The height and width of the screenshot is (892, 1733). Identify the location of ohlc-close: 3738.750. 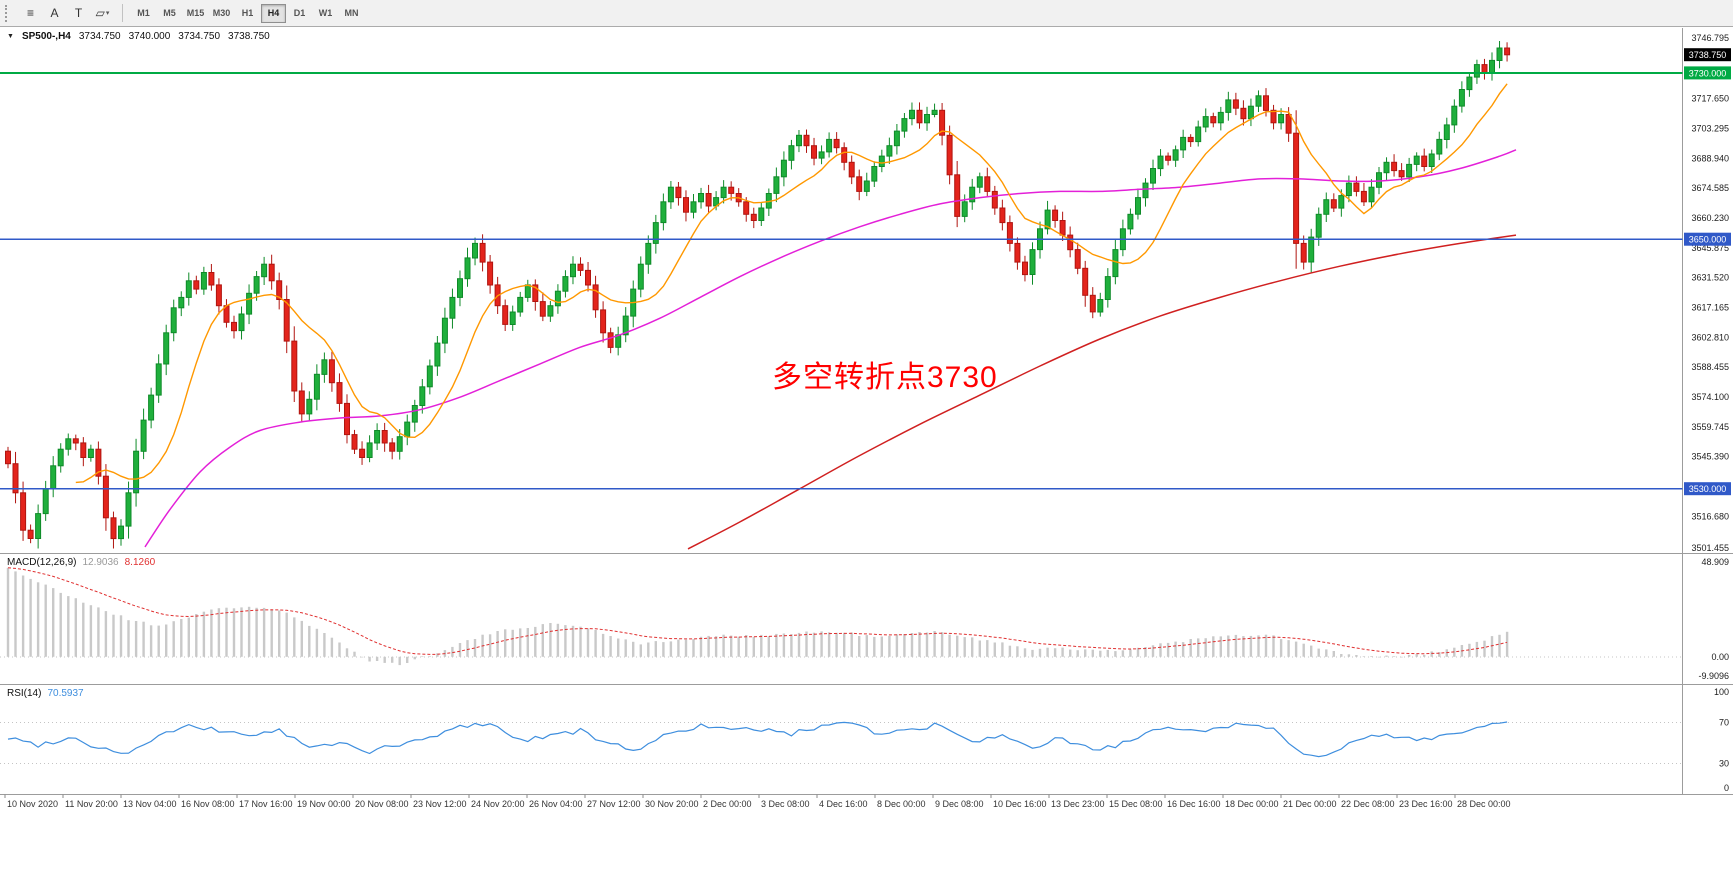
(249, 36).